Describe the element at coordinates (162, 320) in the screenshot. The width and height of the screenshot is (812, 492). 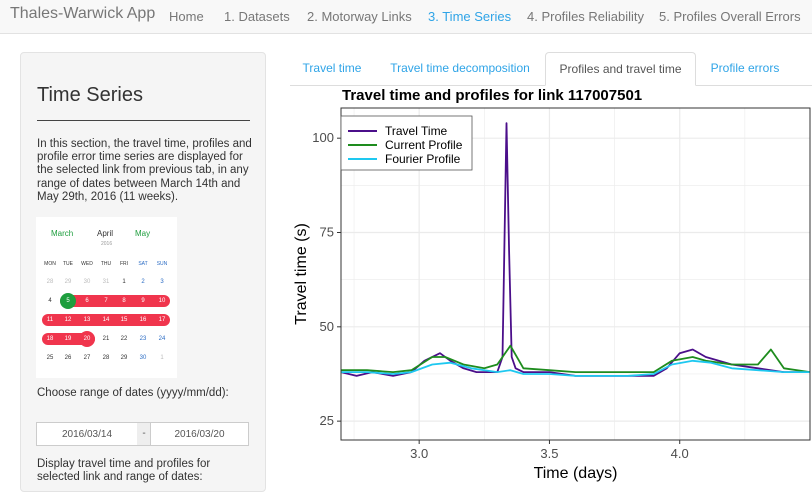
I see `calendar-day: 17` at that location.